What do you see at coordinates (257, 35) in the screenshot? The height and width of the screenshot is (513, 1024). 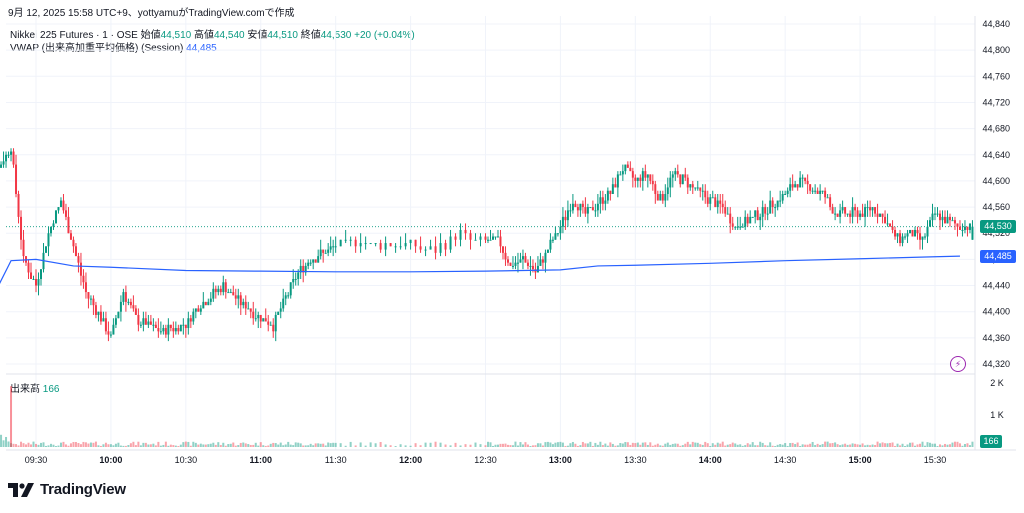 I see `low-label: 安値` at bounding box center [257, 35].